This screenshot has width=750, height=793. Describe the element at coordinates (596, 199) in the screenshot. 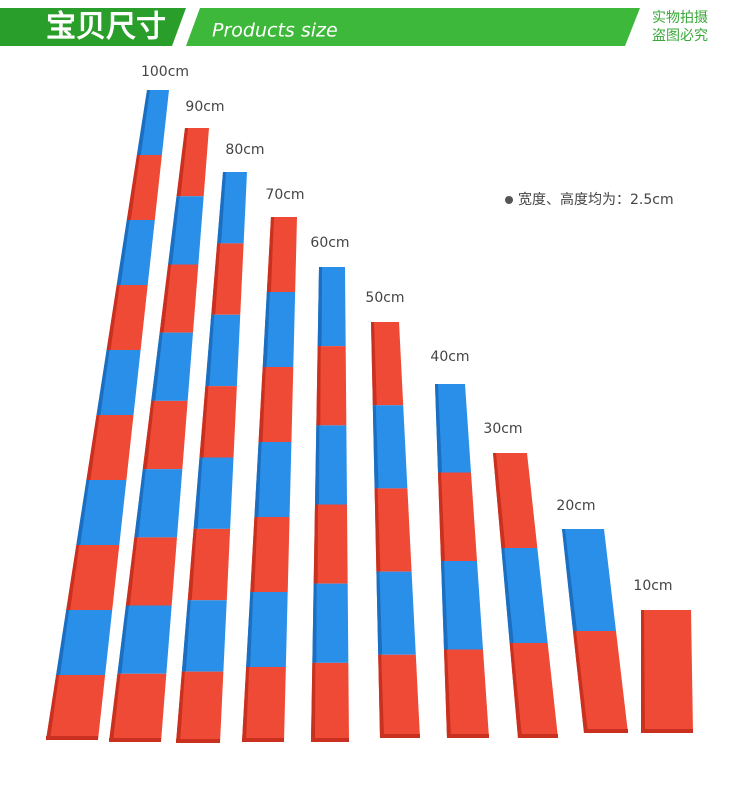

I see `note: 宽度、高度均为：2.5cm` at that location.